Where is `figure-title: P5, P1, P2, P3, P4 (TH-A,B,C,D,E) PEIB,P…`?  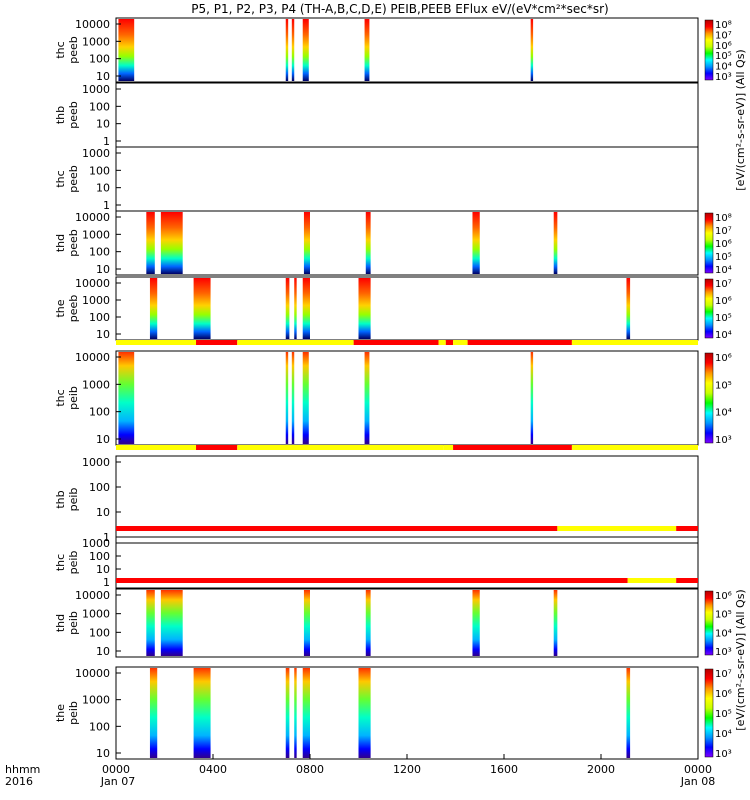
figure-title: P5, P1, P2, P3, P4 (TH-A,B,C,D,E) PEIB,P… is located at coordinates (399, 9).